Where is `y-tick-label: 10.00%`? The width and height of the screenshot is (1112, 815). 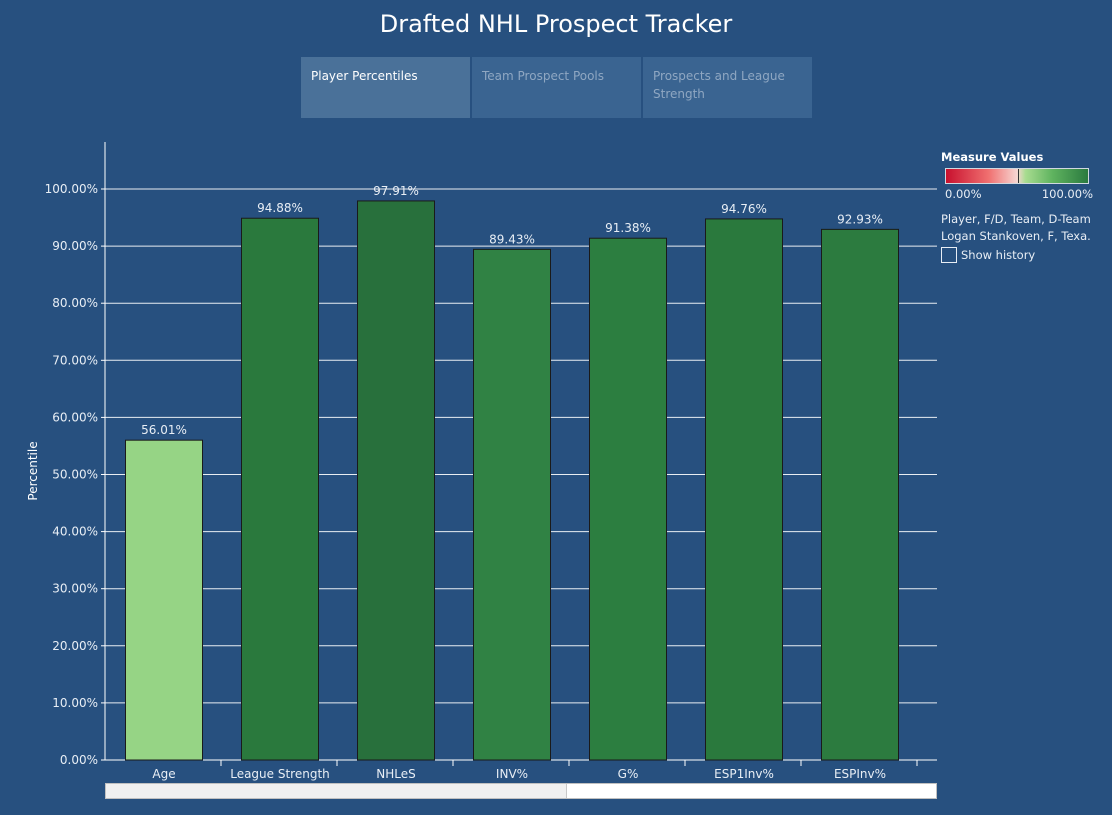
y-tick-label: 10.00% is located at coordinates (75, 703).